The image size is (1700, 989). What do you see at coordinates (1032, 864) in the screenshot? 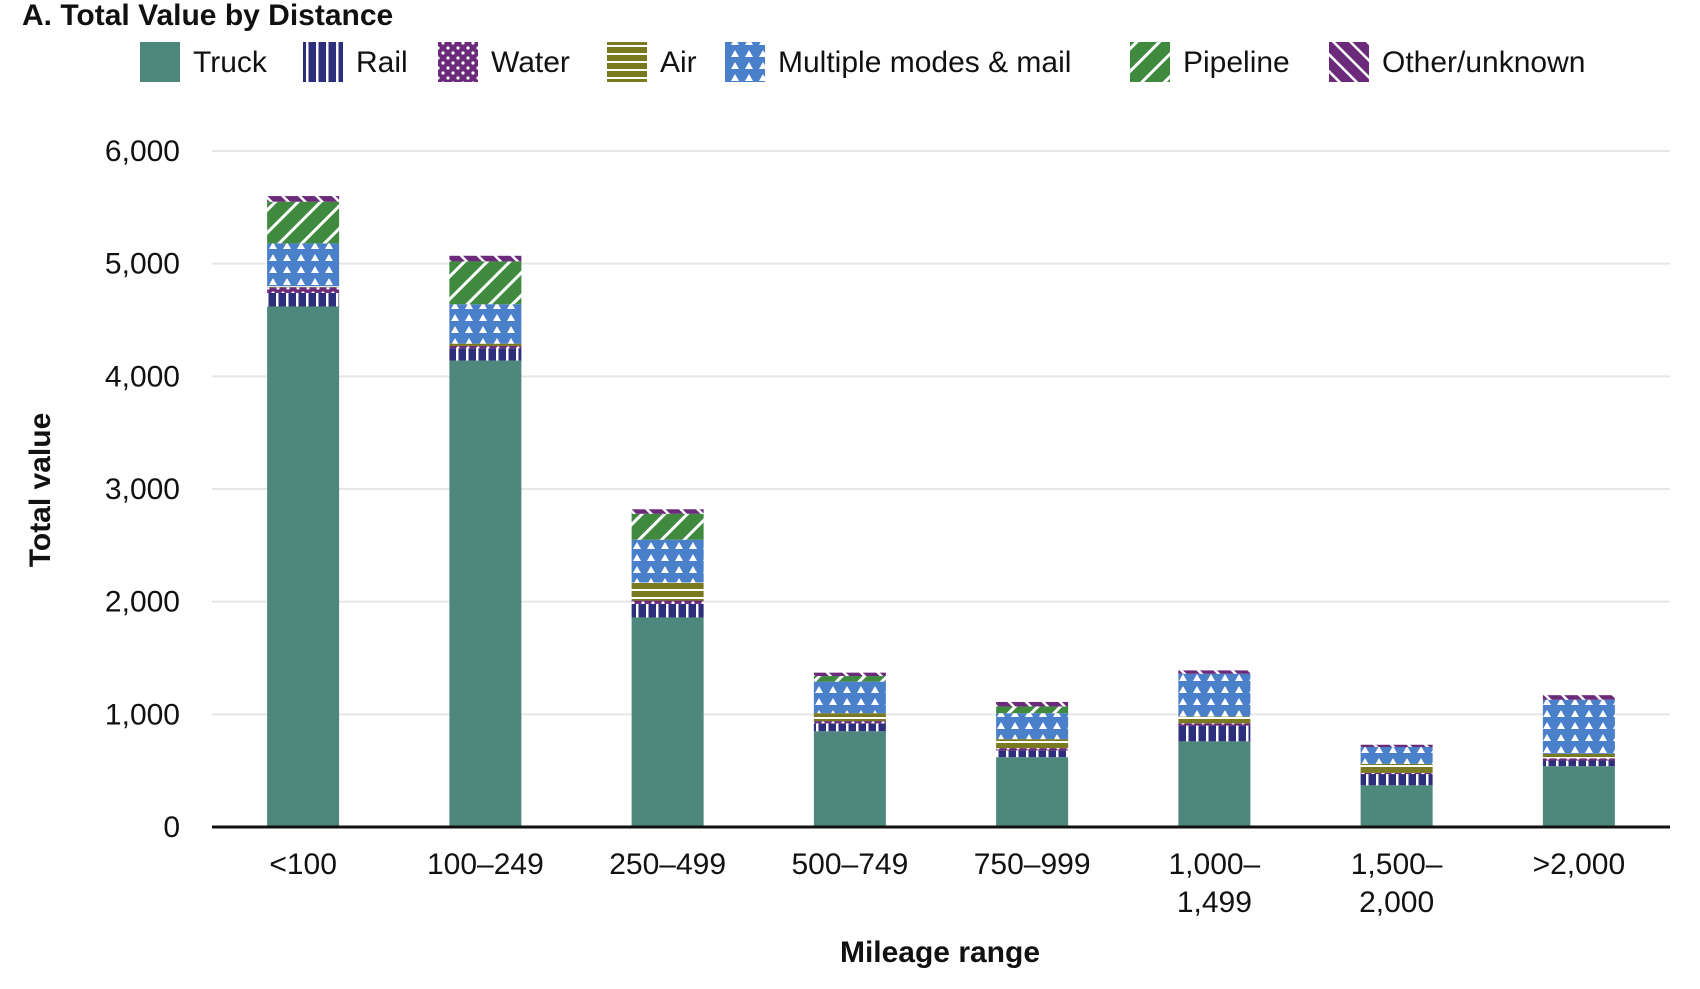
I see `x-tick-label: 750–999` at bounding box center [1032, 864].